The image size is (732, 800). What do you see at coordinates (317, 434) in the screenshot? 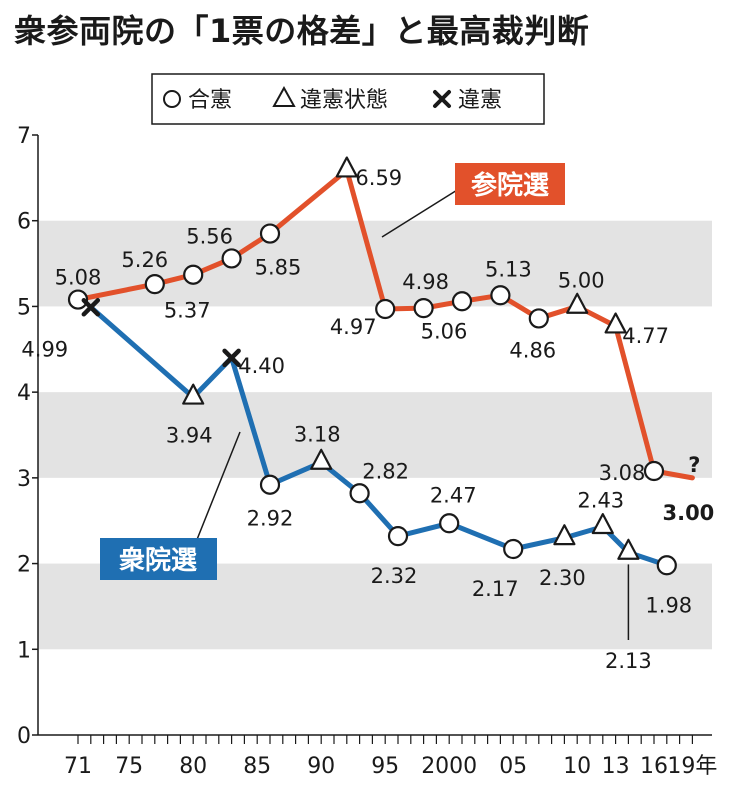
I see `data-label: 3.18` at bounding box center [317, 434].